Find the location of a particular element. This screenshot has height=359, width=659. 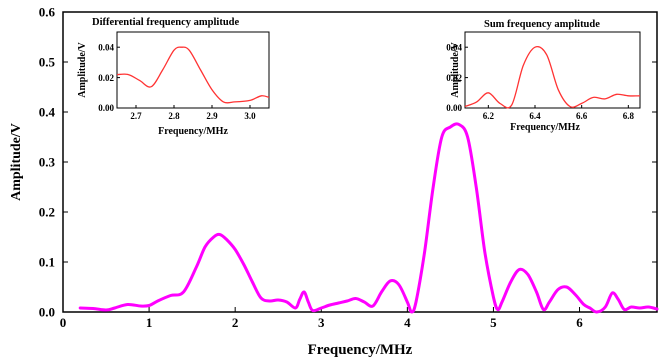

x-tick-label: 6.8 is located at coordinates (629, 116).